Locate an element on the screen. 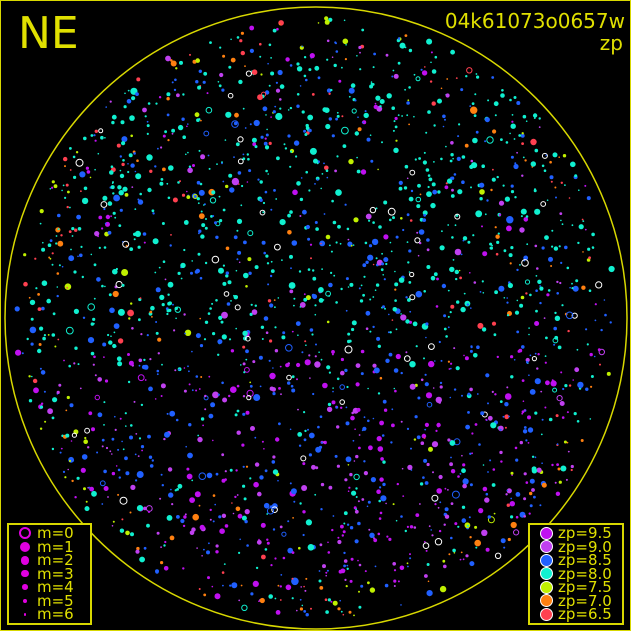  band-label: zp is located at coordinates (611, 43).